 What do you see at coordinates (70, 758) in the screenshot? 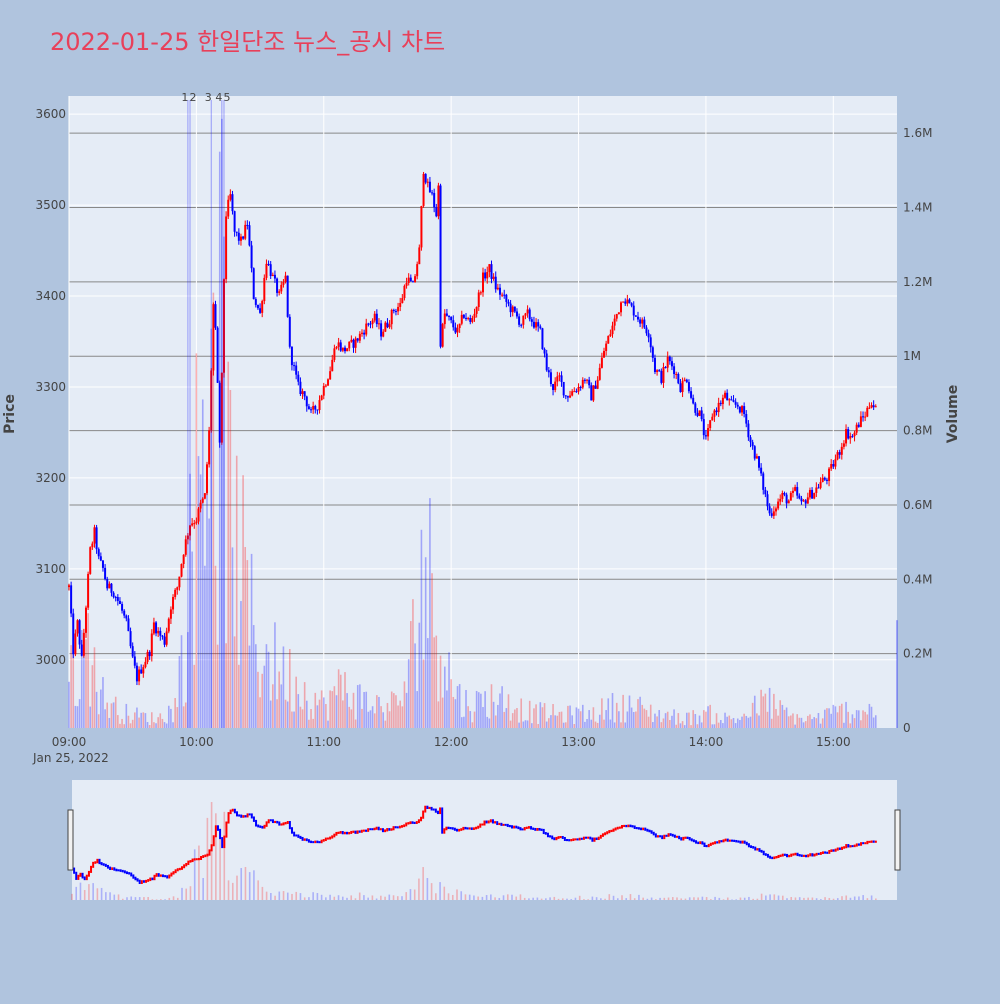
I see `x-axis-date-label: Jan 25, 2022` at bounding box center [70, 758].